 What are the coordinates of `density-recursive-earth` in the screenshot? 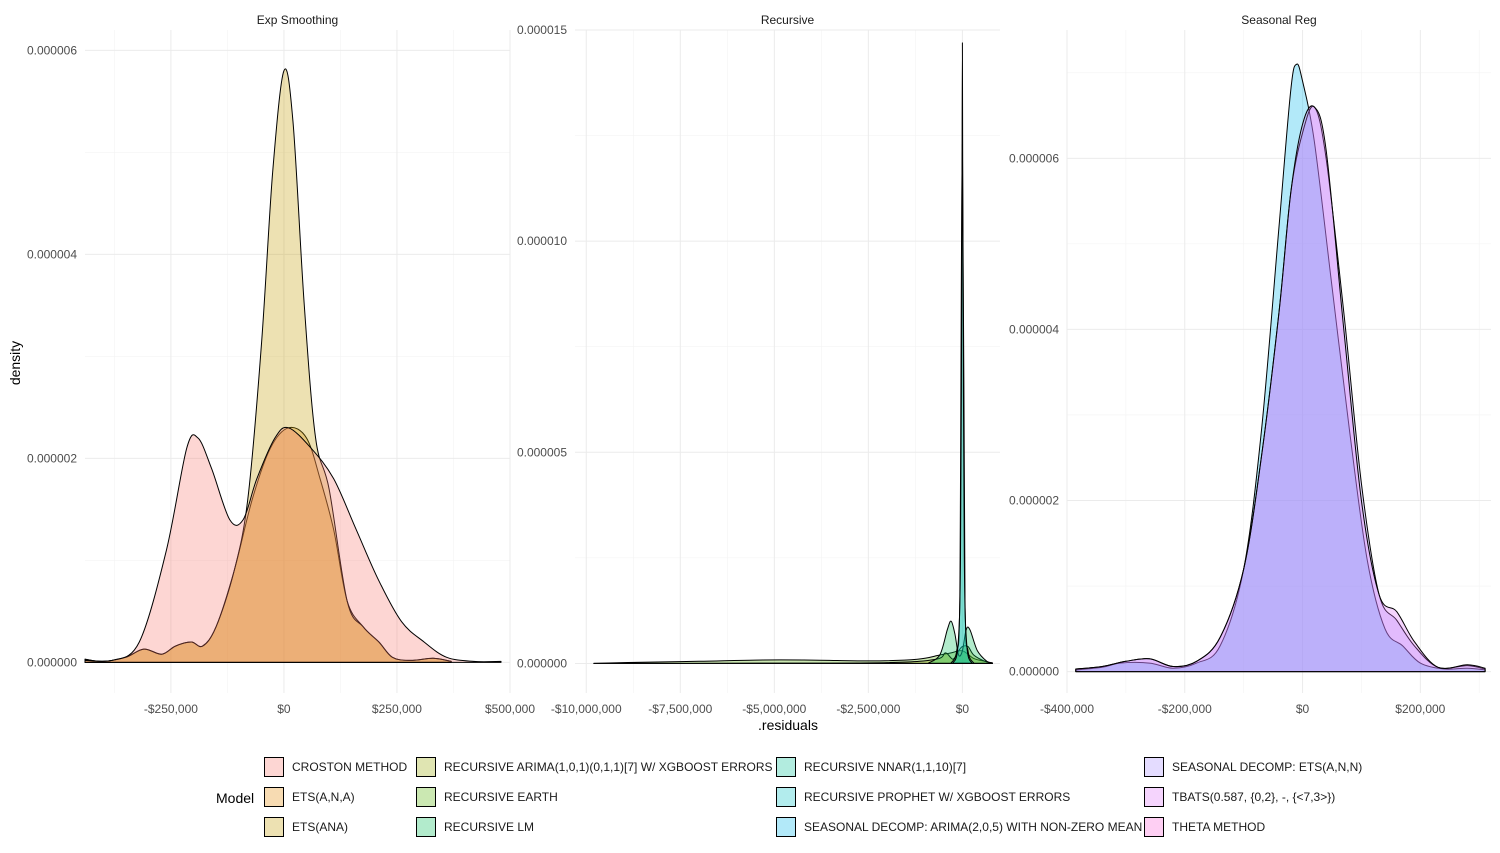 It's located at (793, 657).